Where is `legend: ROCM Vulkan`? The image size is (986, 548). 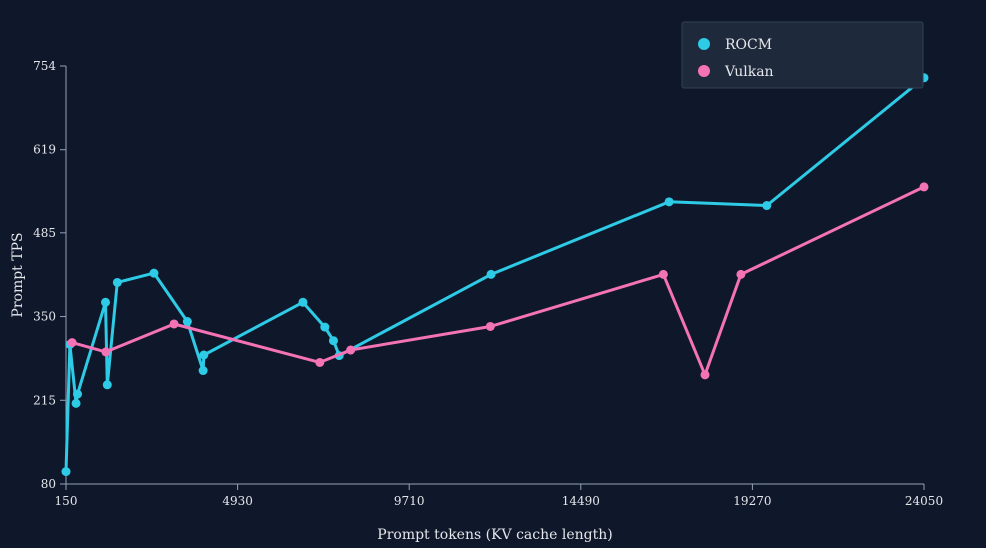 legend: ROCM Vulkan is located at coordinates (802, 55).